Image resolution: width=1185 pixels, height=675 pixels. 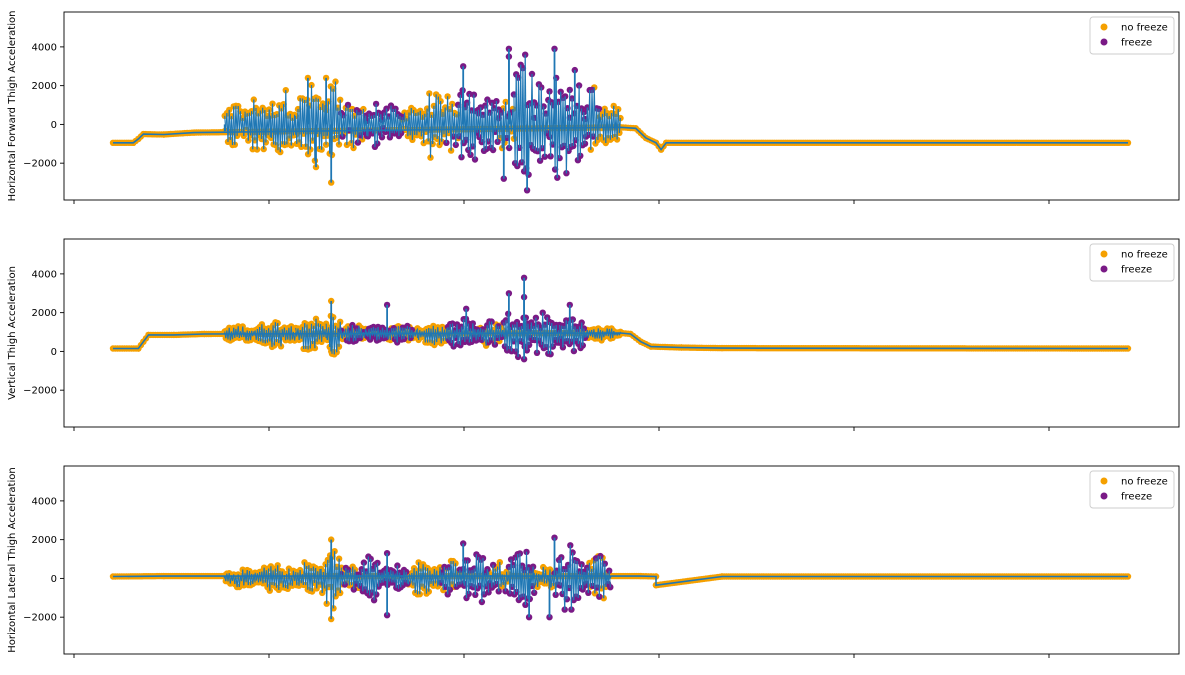 What do you see at coordinates (12, 333) in the screenshot?
I see `y-axis-label: Vertical Thigh Acceleration` at bounding box center [12, 333].